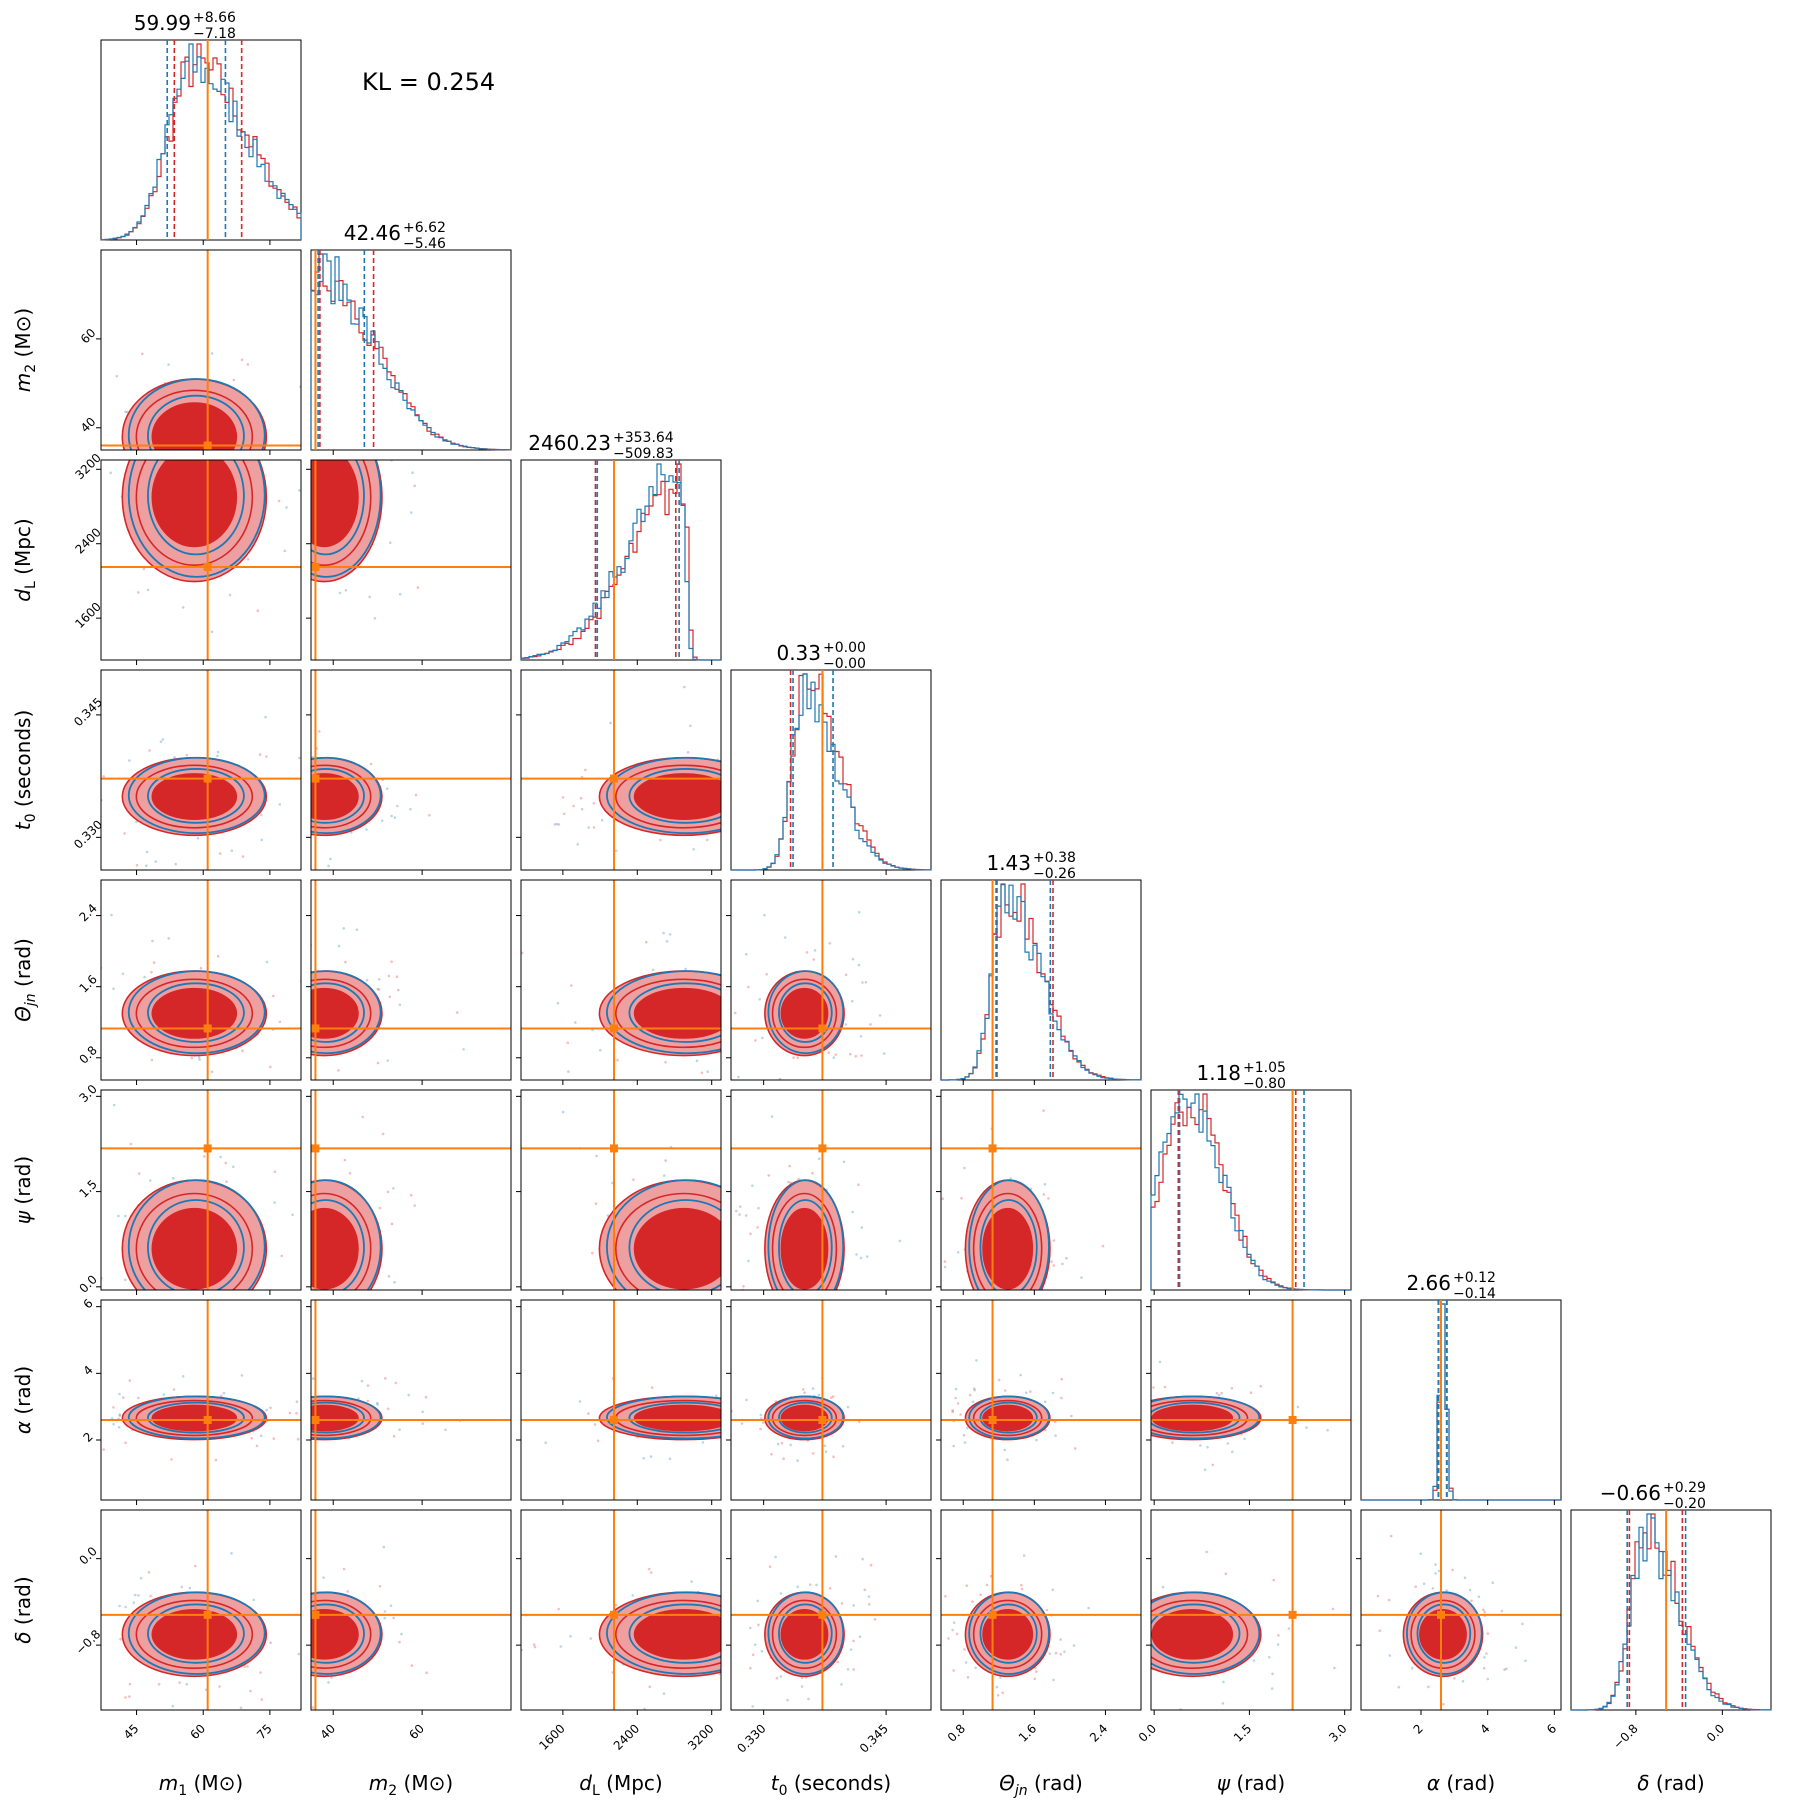 Image resolution: width=1809 pixels, height=1809 pixels. I want to click on y-axis-delta, so click(938, 1602).